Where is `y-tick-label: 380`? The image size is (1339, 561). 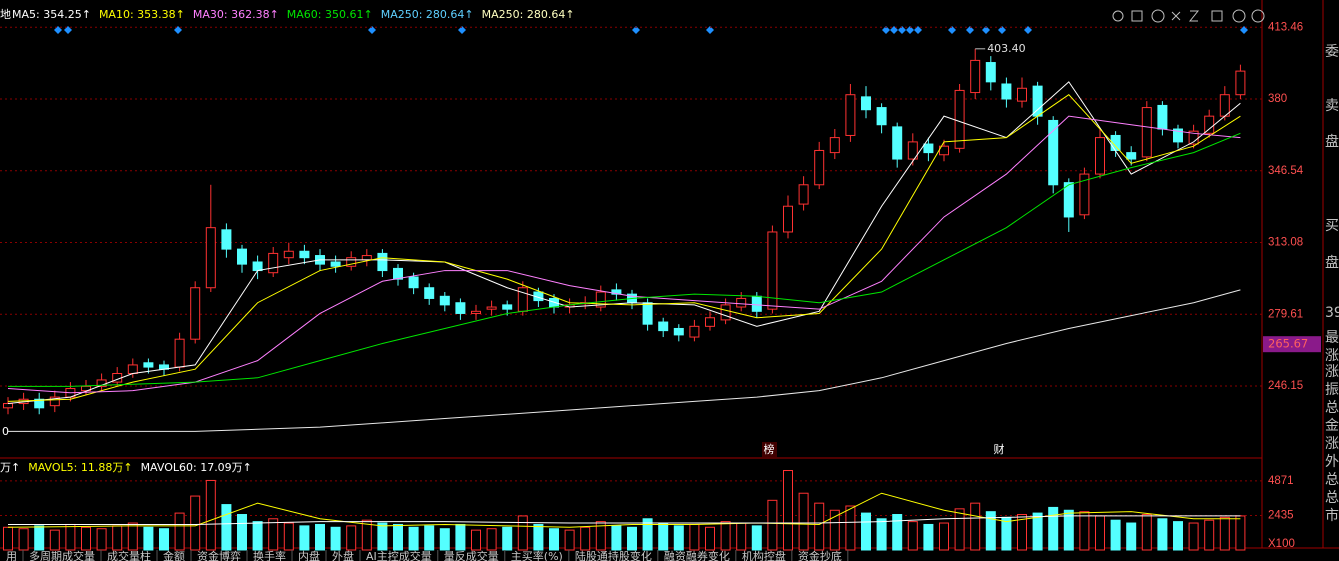
y-tick-label: 380 is located at coordinates (1277, 99).